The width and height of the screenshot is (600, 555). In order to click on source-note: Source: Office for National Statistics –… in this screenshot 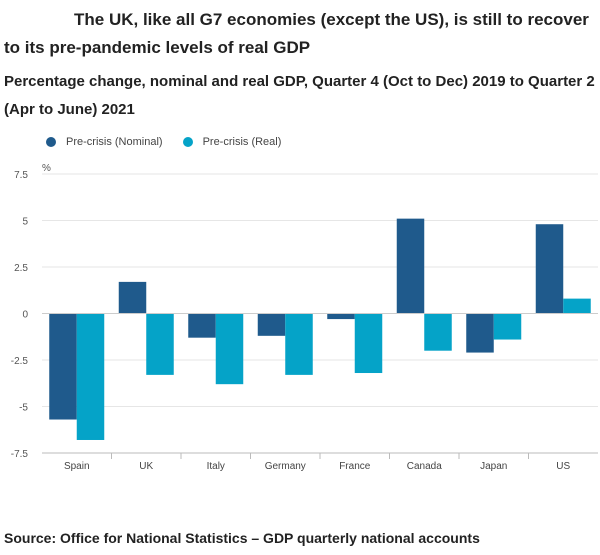, I will do `click(242, 538)`.